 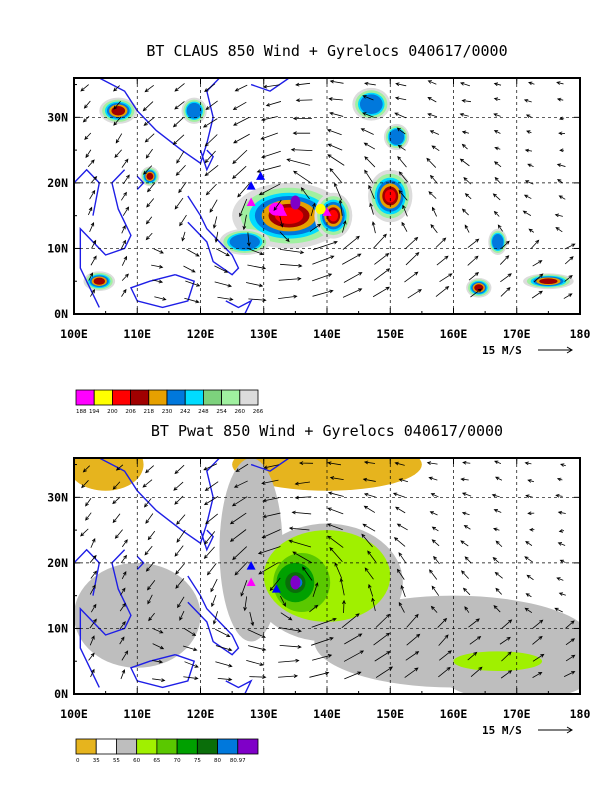 What do you see at coordinates (201, 714) in the screenshot?
I see `x-tick-label: 120E` at bounding box center [201, 714].